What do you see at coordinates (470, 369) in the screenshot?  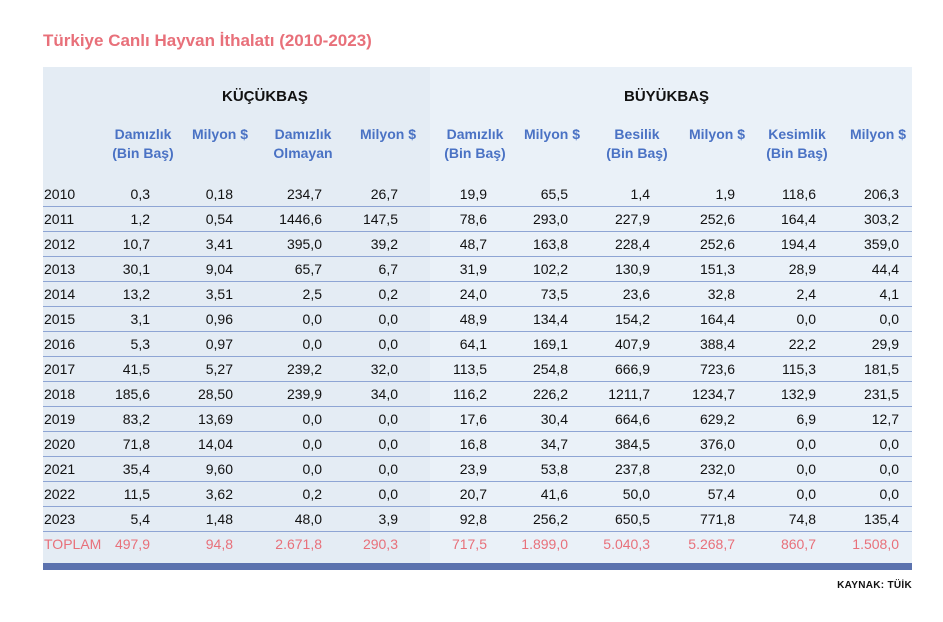 I see `value-cell: 113,5` at bounding box center [470, 369].